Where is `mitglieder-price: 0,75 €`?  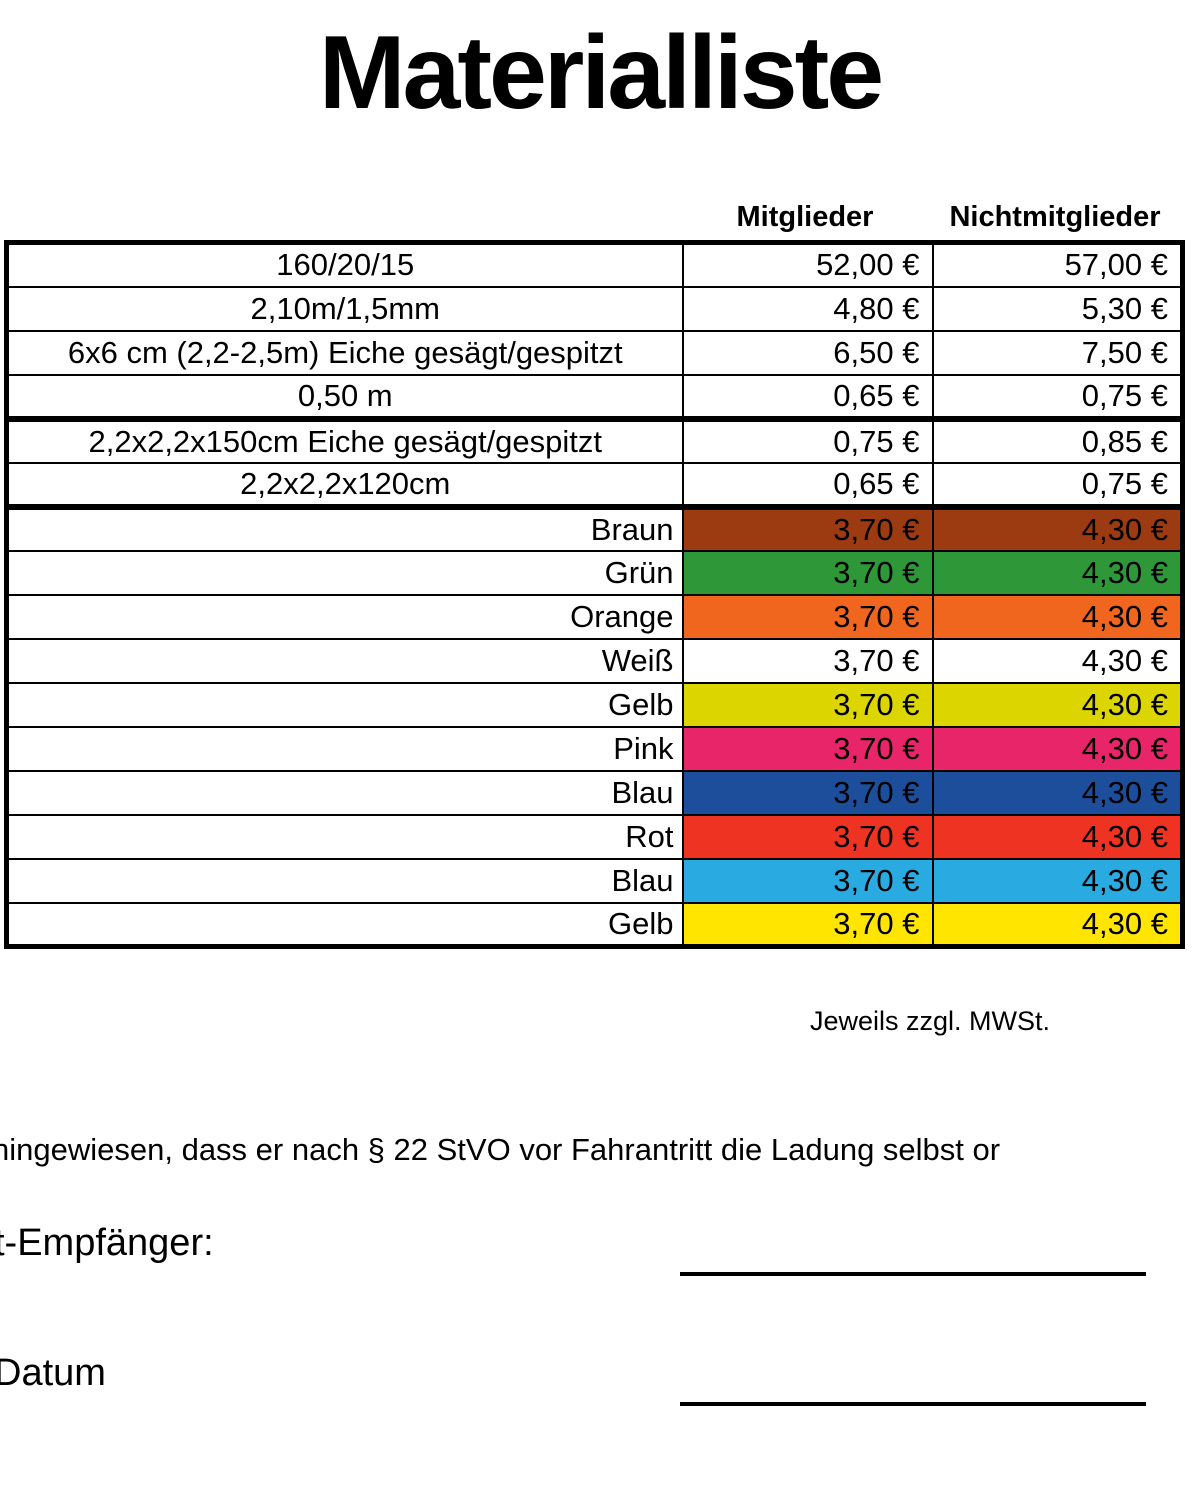
mitglieder-price: 0,75 € is located at coordinates (807, 440).